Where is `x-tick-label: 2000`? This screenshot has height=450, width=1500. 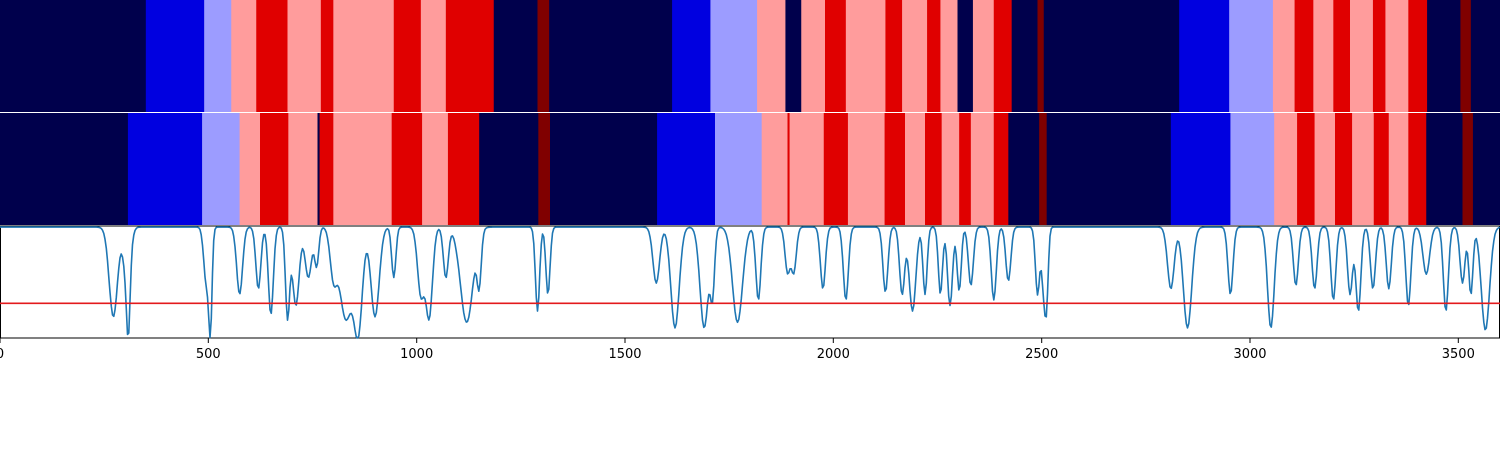
x-tick-label: 2000 is located at coordinates (833, 354).